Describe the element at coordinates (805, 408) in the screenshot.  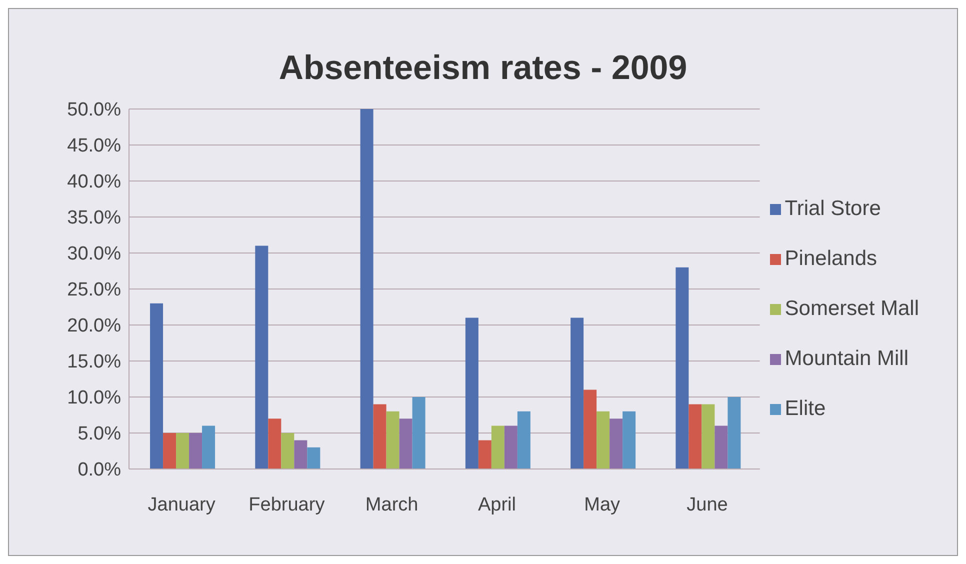
I see `legend-label: Elite` at that location.